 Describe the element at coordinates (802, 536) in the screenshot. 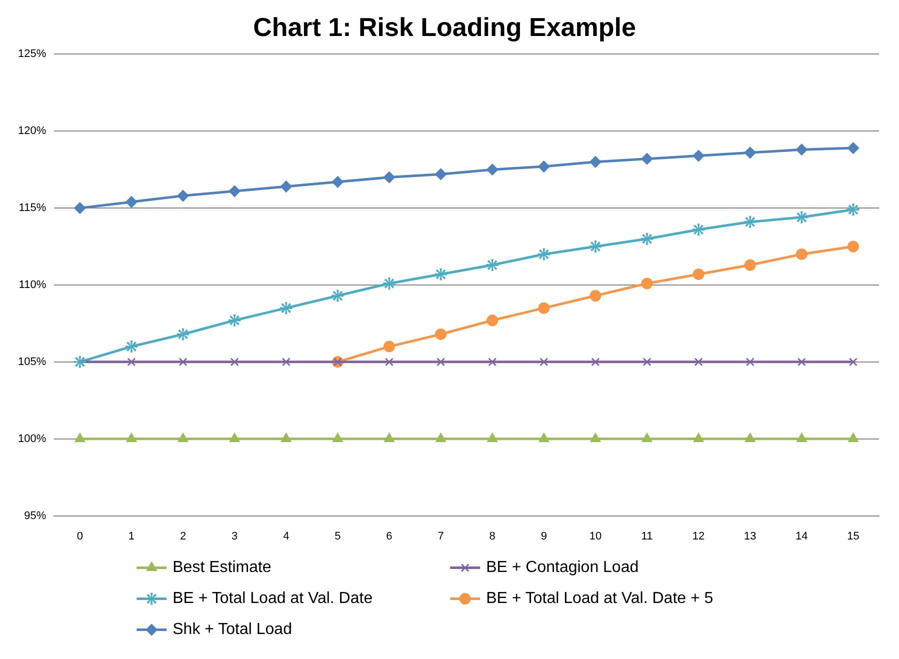

I see `x-tick-label: 14` at that location.